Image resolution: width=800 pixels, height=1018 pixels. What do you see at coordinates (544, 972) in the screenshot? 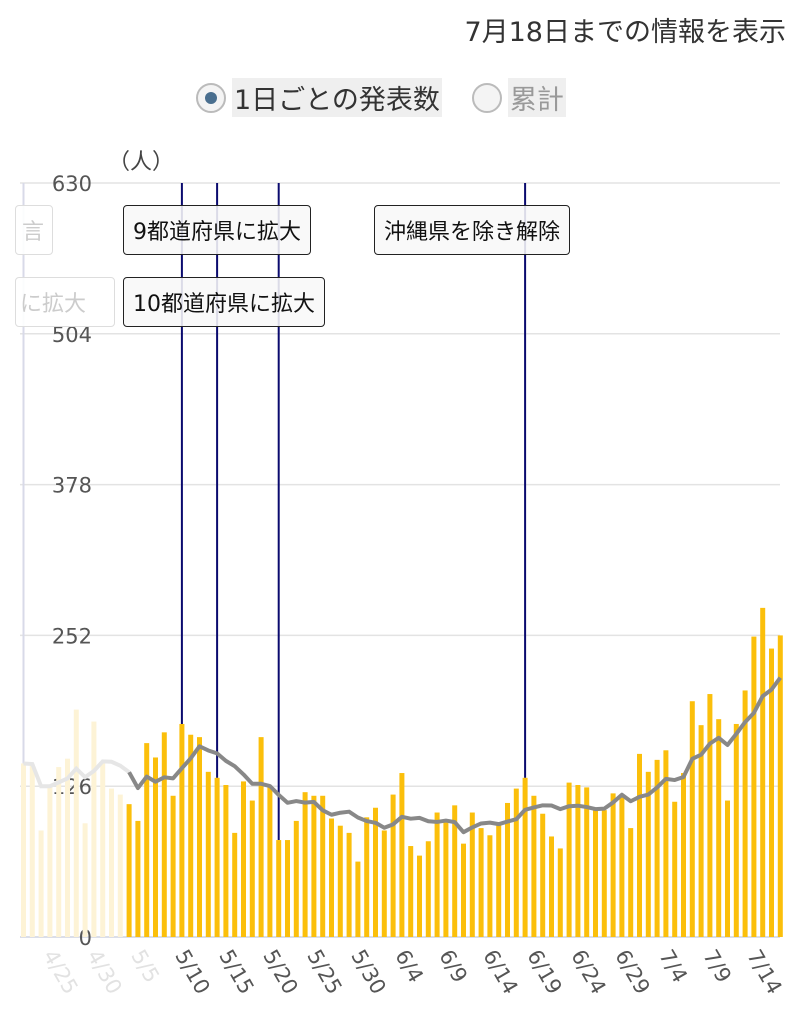
I see `x-tick-label: 6/19` at bounding box center [544, 972].